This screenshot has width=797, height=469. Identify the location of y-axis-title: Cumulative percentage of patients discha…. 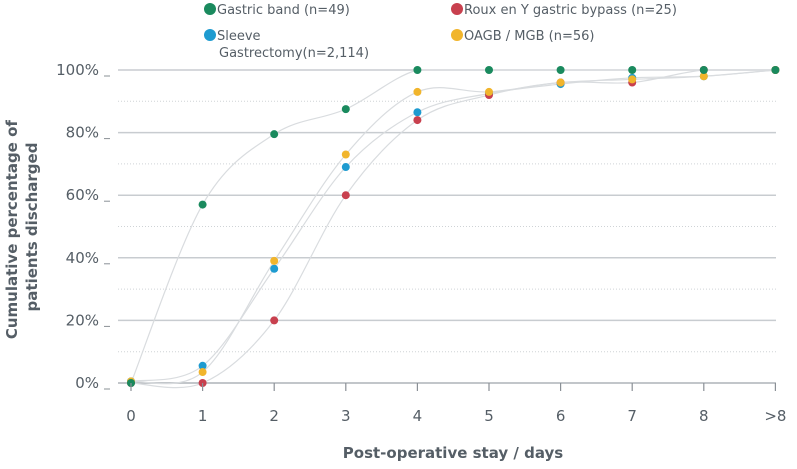
(22, 227).